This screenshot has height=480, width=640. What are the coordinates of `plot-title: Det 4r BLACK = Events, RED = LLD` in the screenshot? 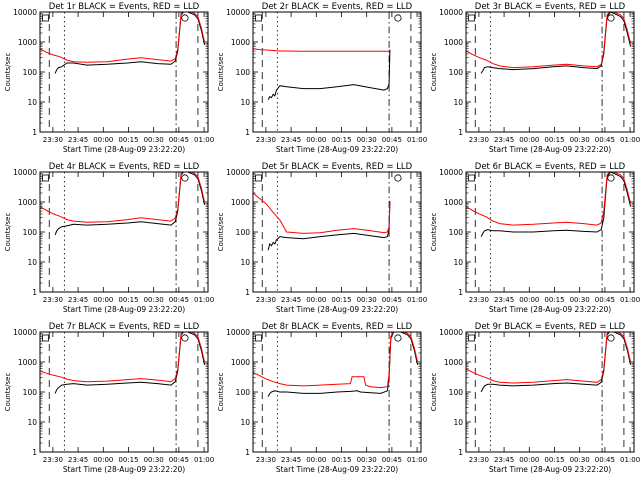 It's located at (124, 167).